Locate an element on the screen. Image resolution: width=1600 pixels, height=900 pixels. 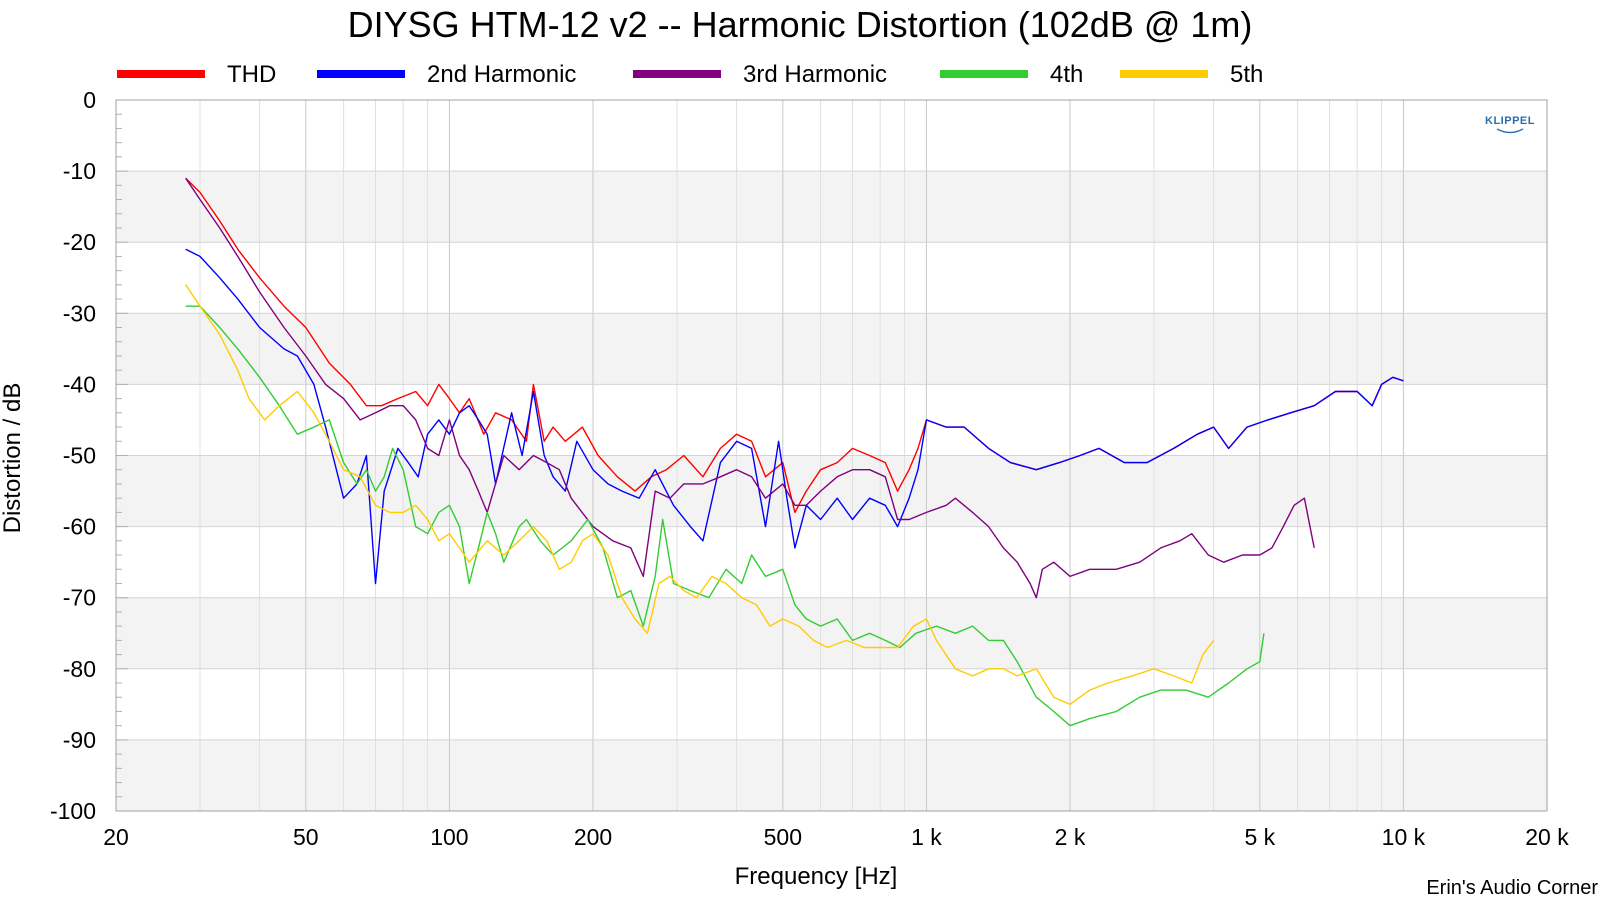
legend: THD 2nd Harmonic 3rd Harmonic 4th 5th is located at coordinates (690, 74).